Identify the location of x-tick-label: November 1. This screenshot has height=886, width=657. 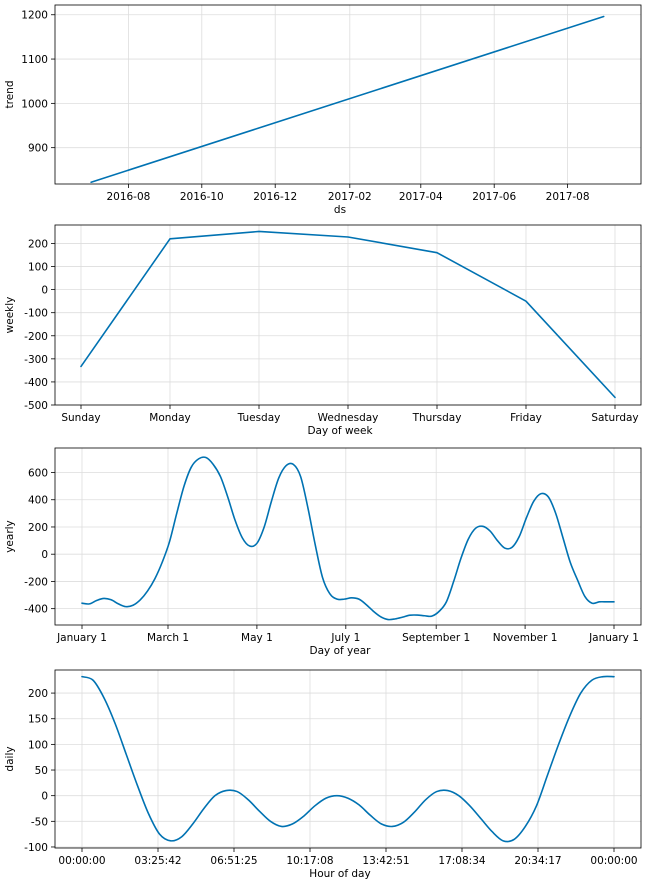
(525, 638).